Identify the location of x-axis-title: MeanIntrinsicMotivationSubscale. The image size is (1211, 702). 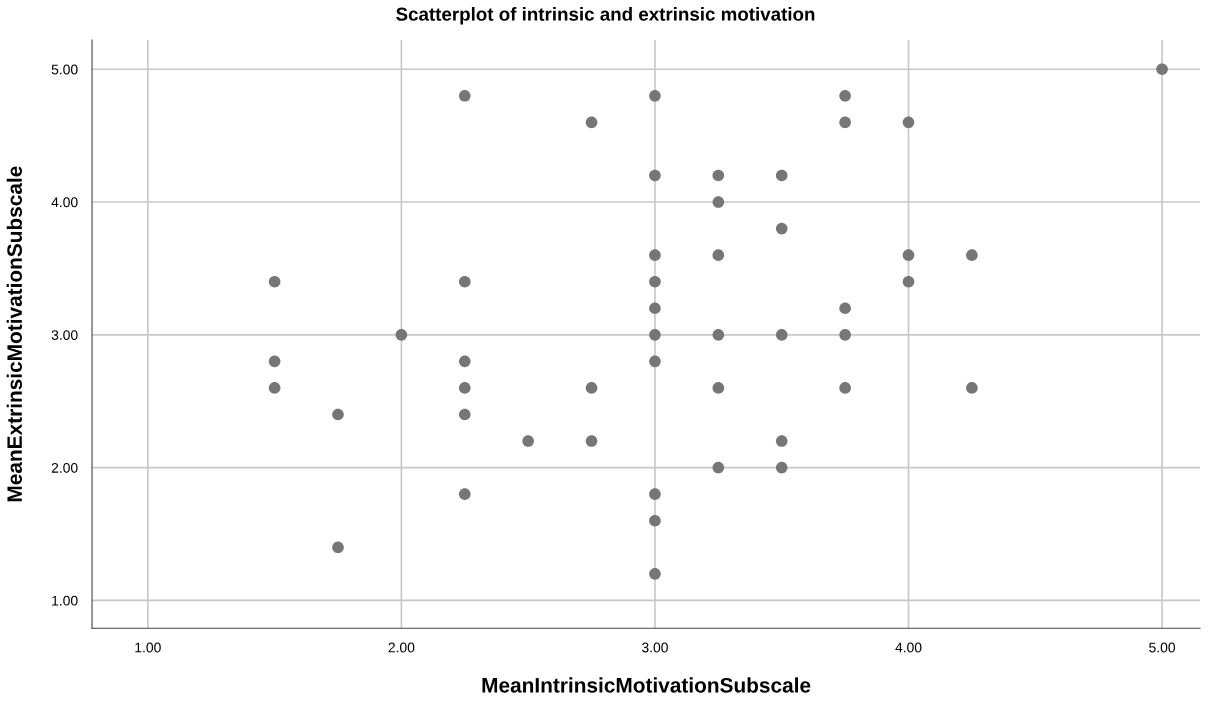
(646, 685).